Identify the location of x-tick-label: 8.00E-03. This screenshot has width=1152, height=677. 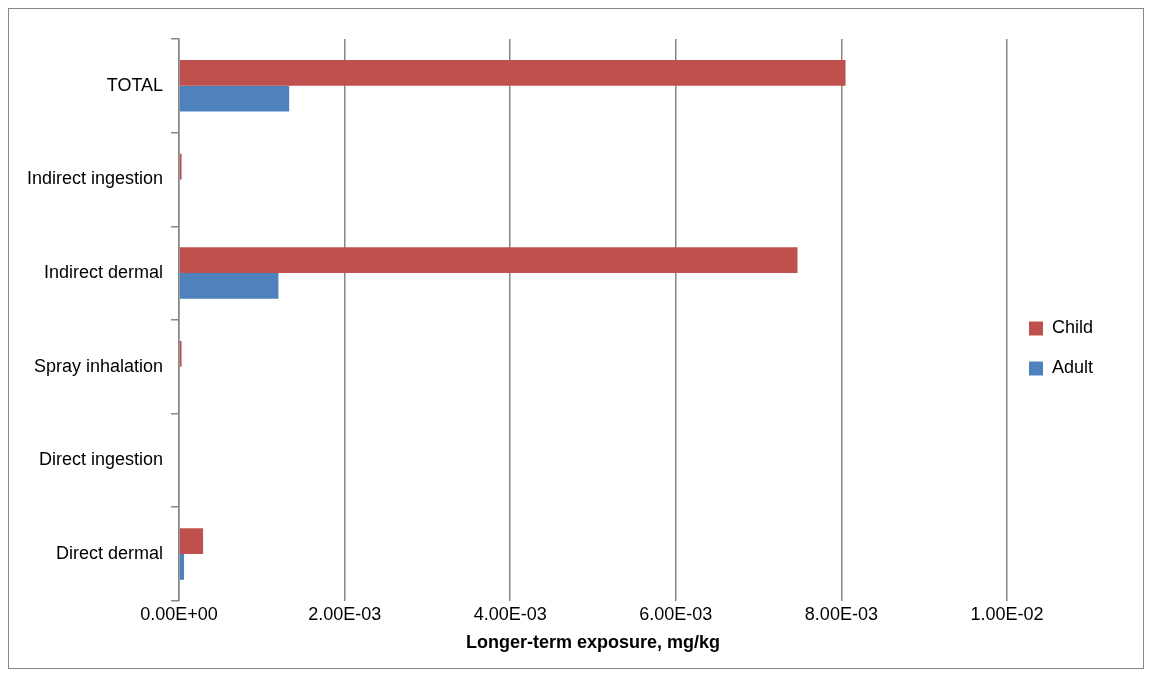
(841, 613).